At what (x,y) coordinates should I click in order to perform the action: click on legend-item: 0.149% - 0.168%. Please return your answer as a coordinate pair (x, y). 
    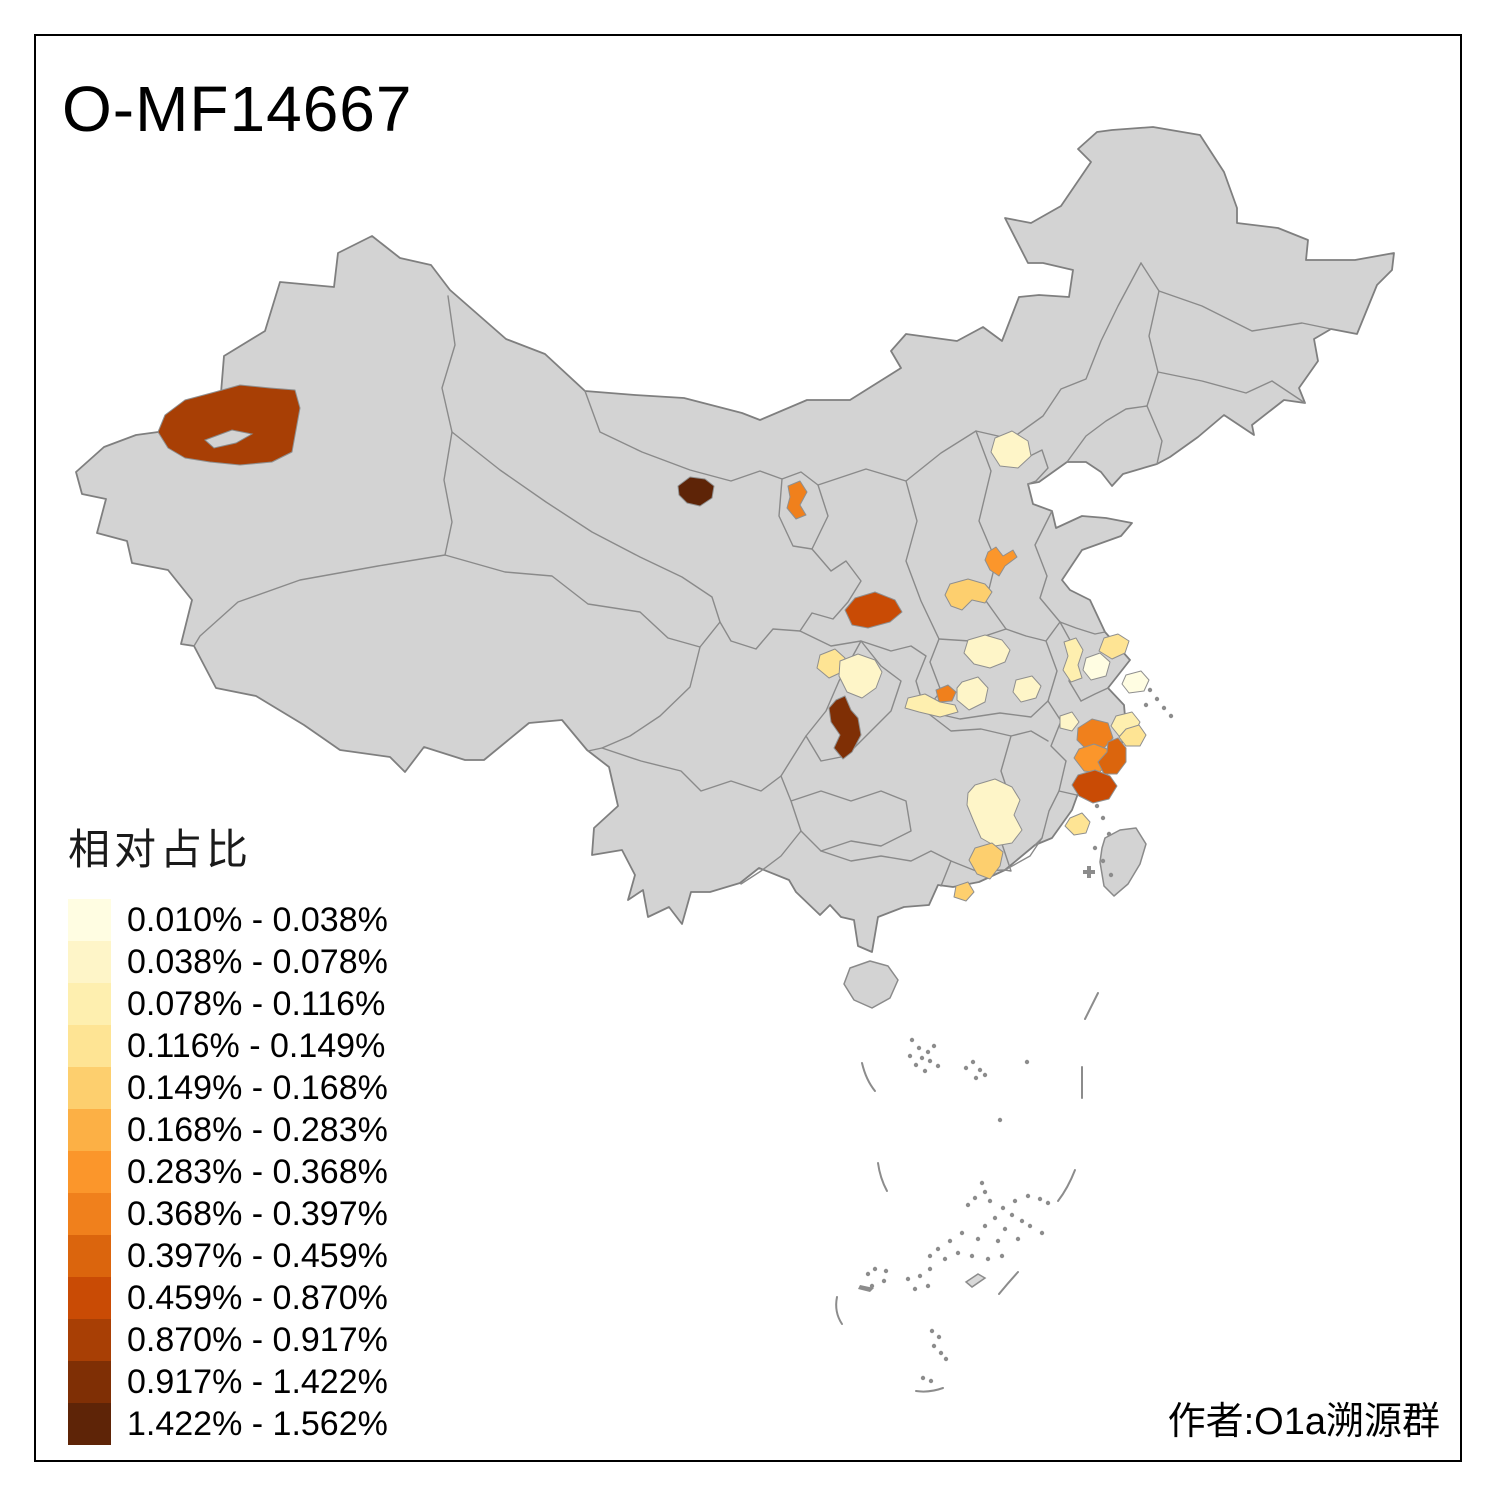
    Looking at the image, I should click on (228, 1088).